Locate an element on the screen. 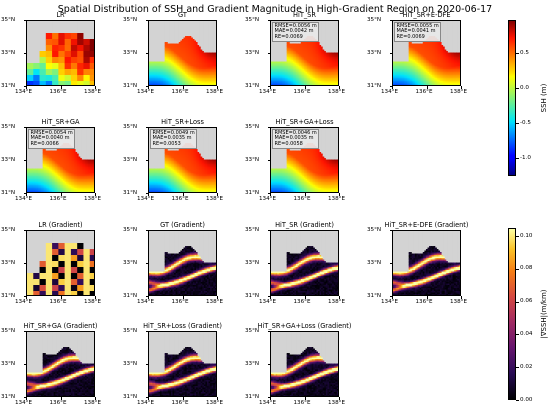 Image resolution: width=550 pixels, height=416 pixels. panel-title: HiT_SR+E-DFE is located at coordinates (426, 15).